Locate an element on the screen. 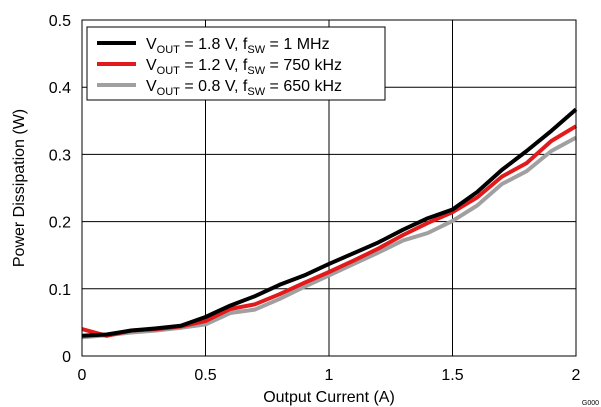  x-tick-label: 0 is located at coordinates (82, 375).